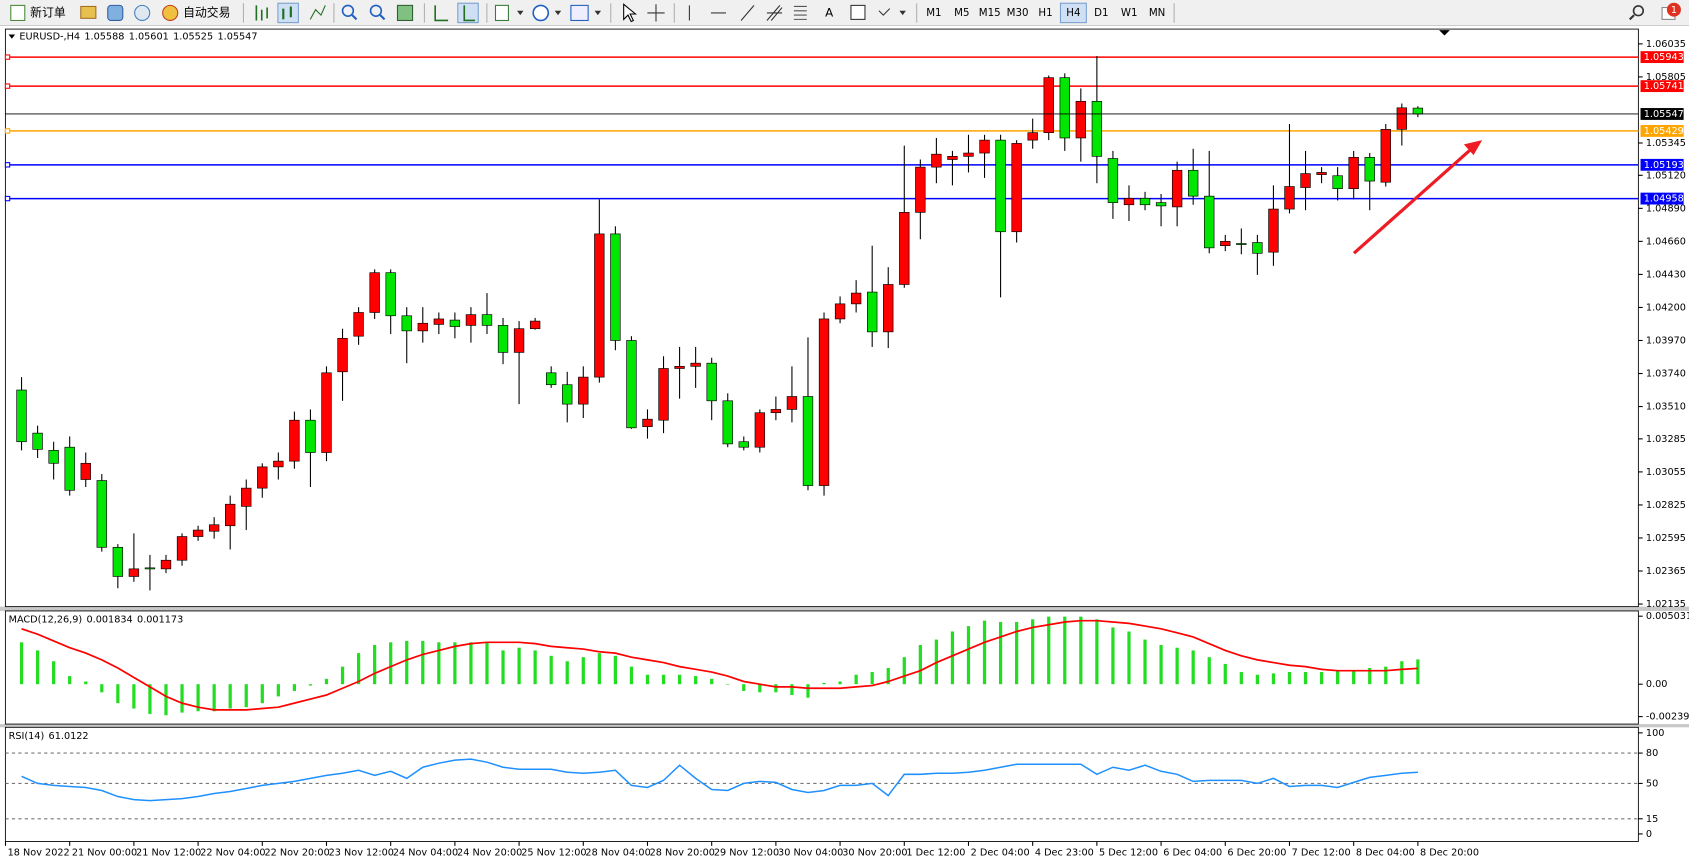  What do you see at coordinates (1667, 616) in the screenshot?
I see `y-tick-label: 0.005031` at bounding box center [1667, 616].